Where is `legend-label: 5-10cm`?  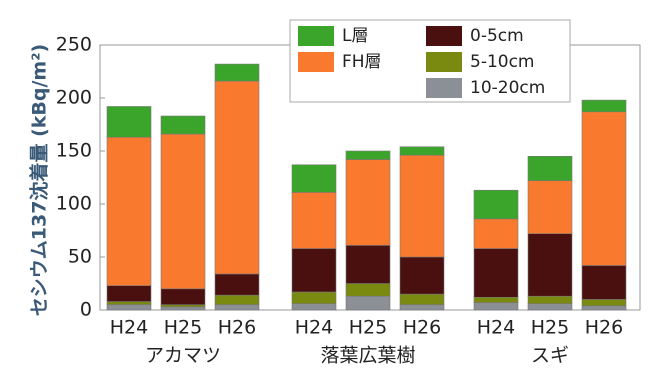
legend-label: 5-10cm is located at coordinates (502, 62).